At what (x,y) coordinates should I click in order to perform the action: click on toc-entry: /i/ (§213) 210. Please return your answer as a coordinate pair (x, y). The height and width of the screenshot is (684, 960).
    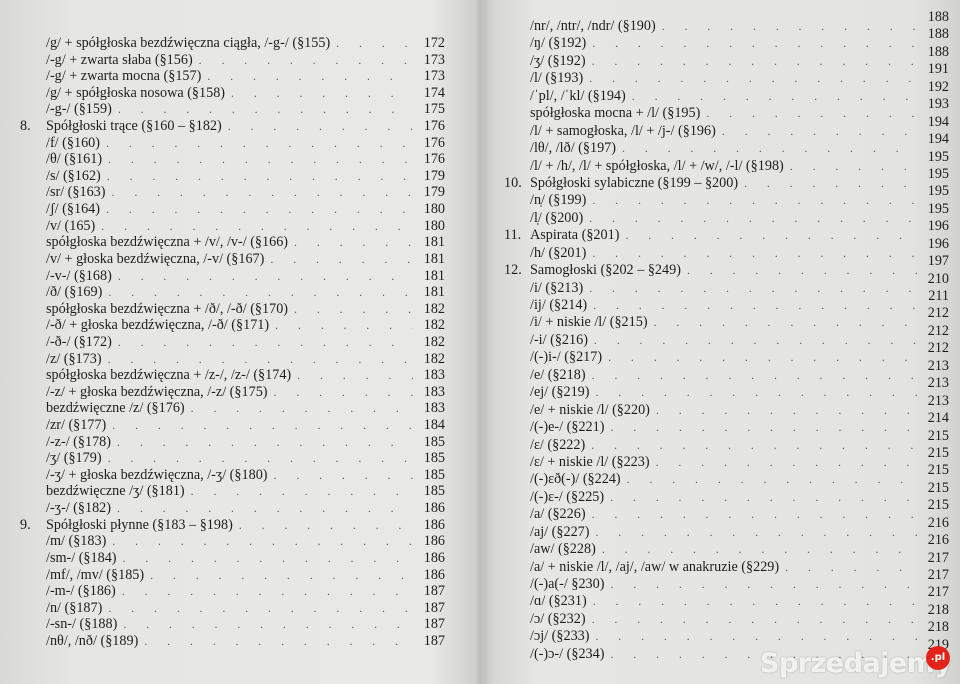
    Looking at the image, I should click on (726, 284).